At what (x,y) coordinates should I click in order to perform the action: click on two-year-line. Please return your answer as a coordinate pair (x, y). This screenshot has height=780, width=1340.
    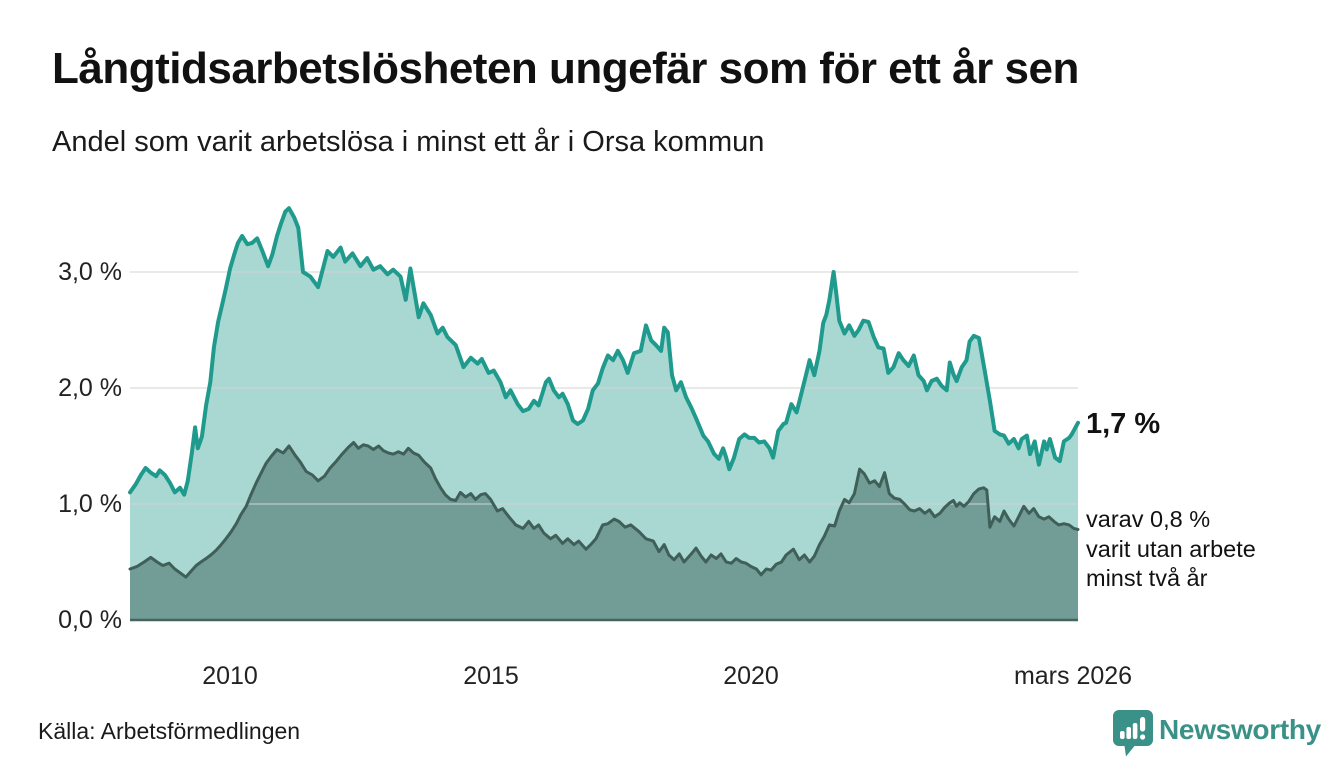
    Looking at the image, I should click on (604, 510).